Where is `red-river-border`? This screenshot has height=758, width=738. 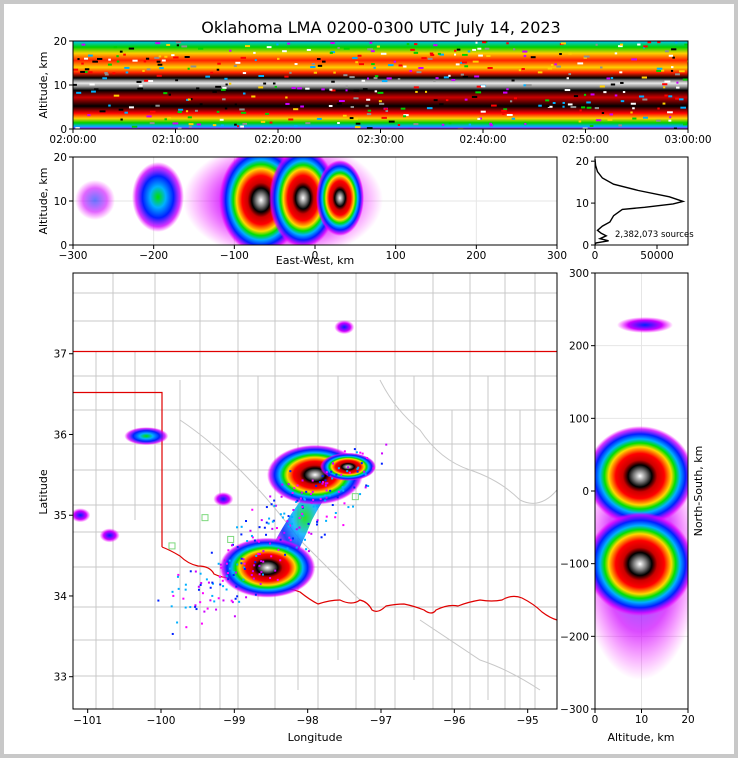 red-river-border is located at coordinates (359, 583).